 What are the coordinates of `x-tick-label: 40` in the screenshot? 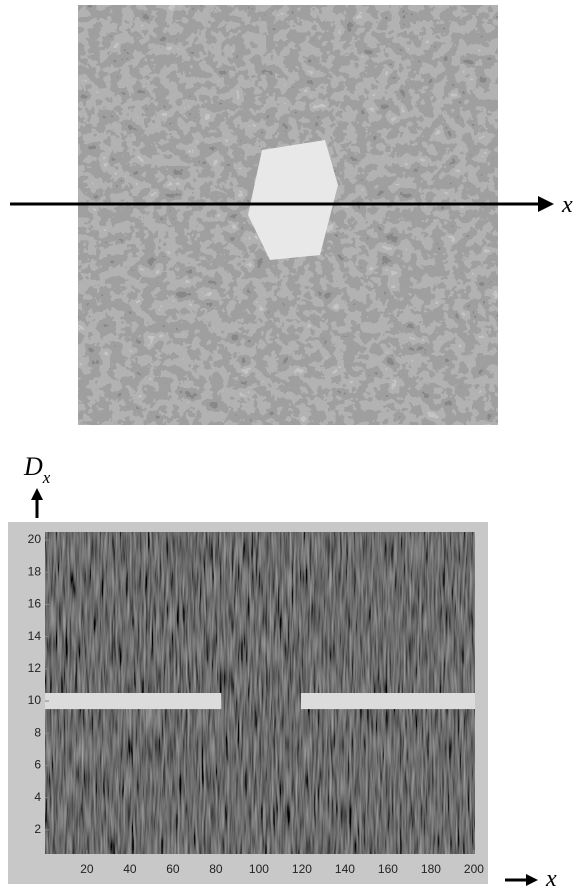 It's located at (130, 869).